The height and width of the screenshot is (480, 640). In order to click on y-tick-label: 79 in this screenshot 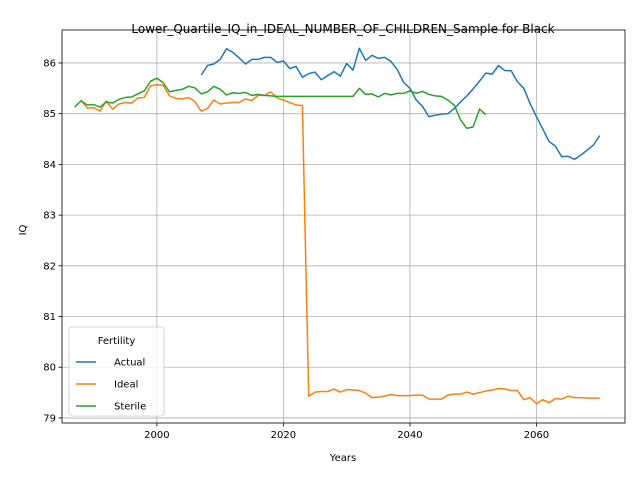, I will do `click(49, 418)`.